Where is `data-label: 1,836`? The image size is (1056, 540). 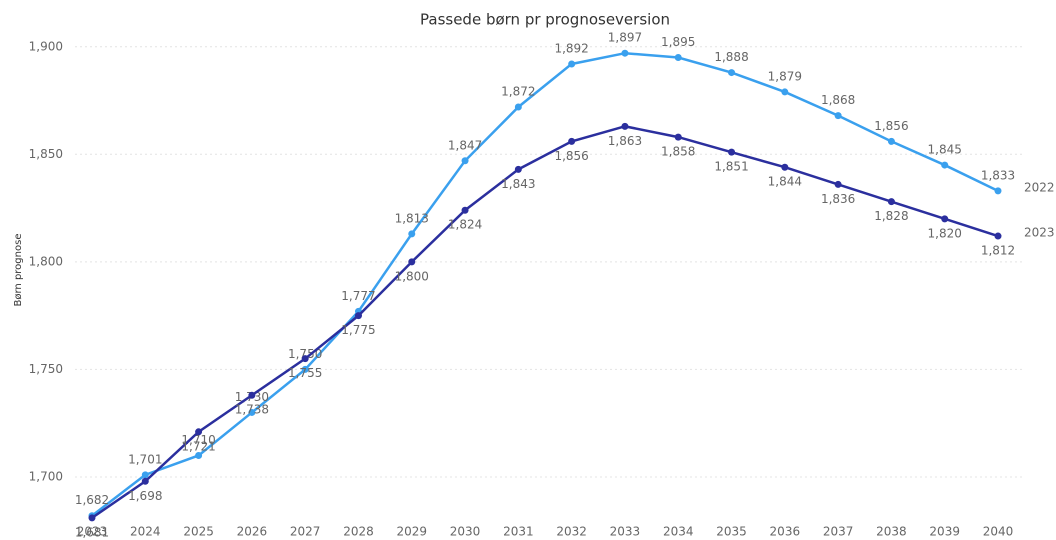 data-label: 1,836 is located at coordinates (838, 199).